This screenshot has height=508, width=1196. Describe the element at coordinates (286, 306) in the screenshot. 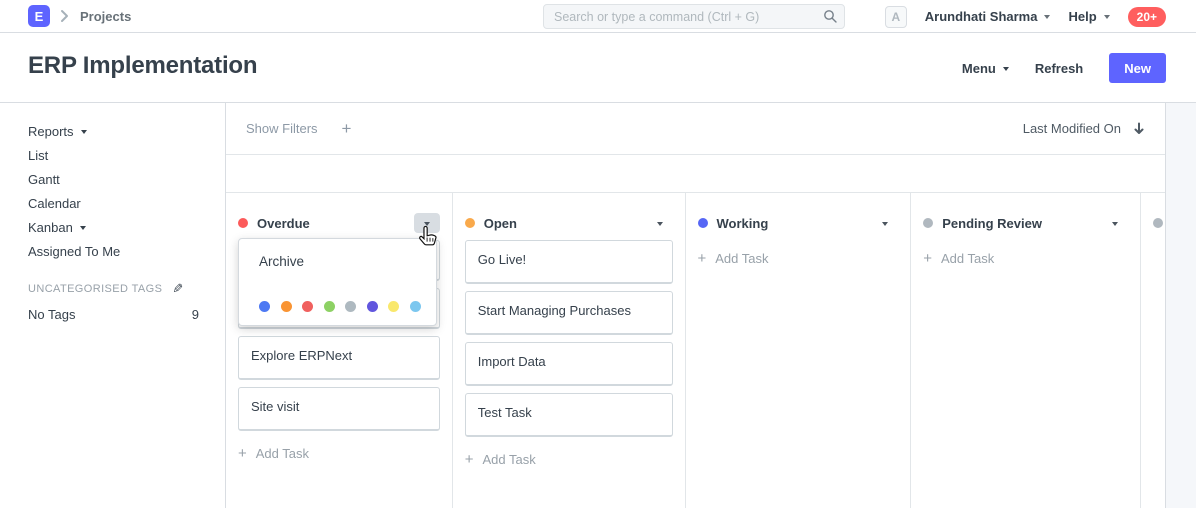

I see `palette-color-orange` at that location.